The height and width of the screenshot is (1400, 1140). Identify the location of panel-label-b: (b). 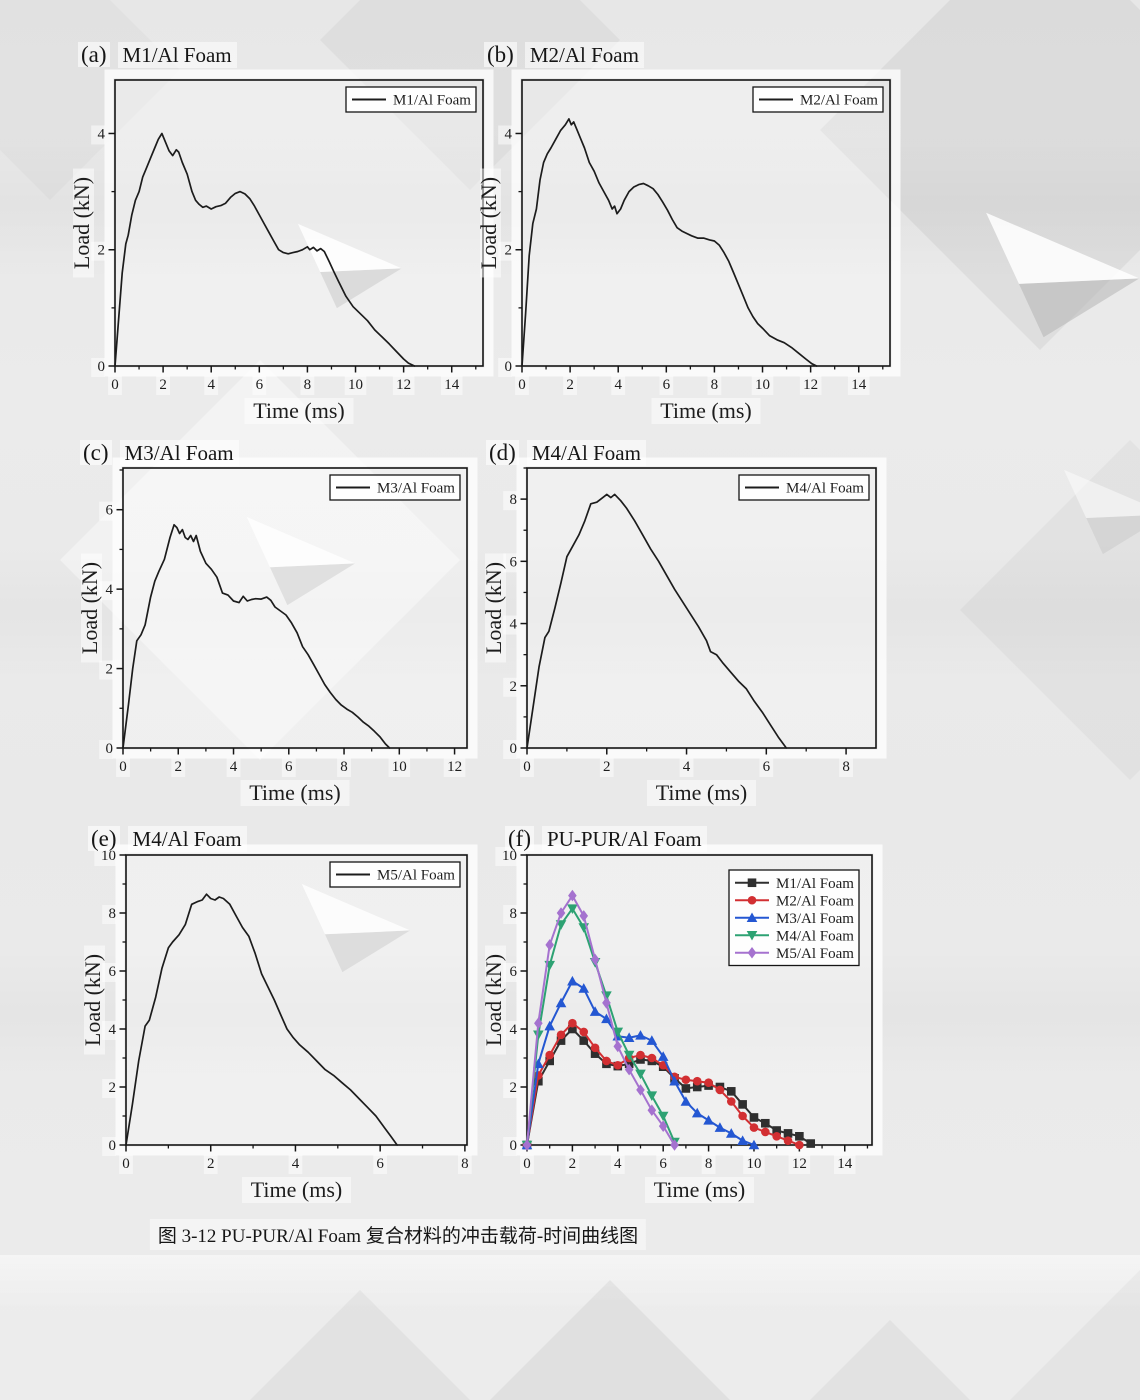
(500, 54).